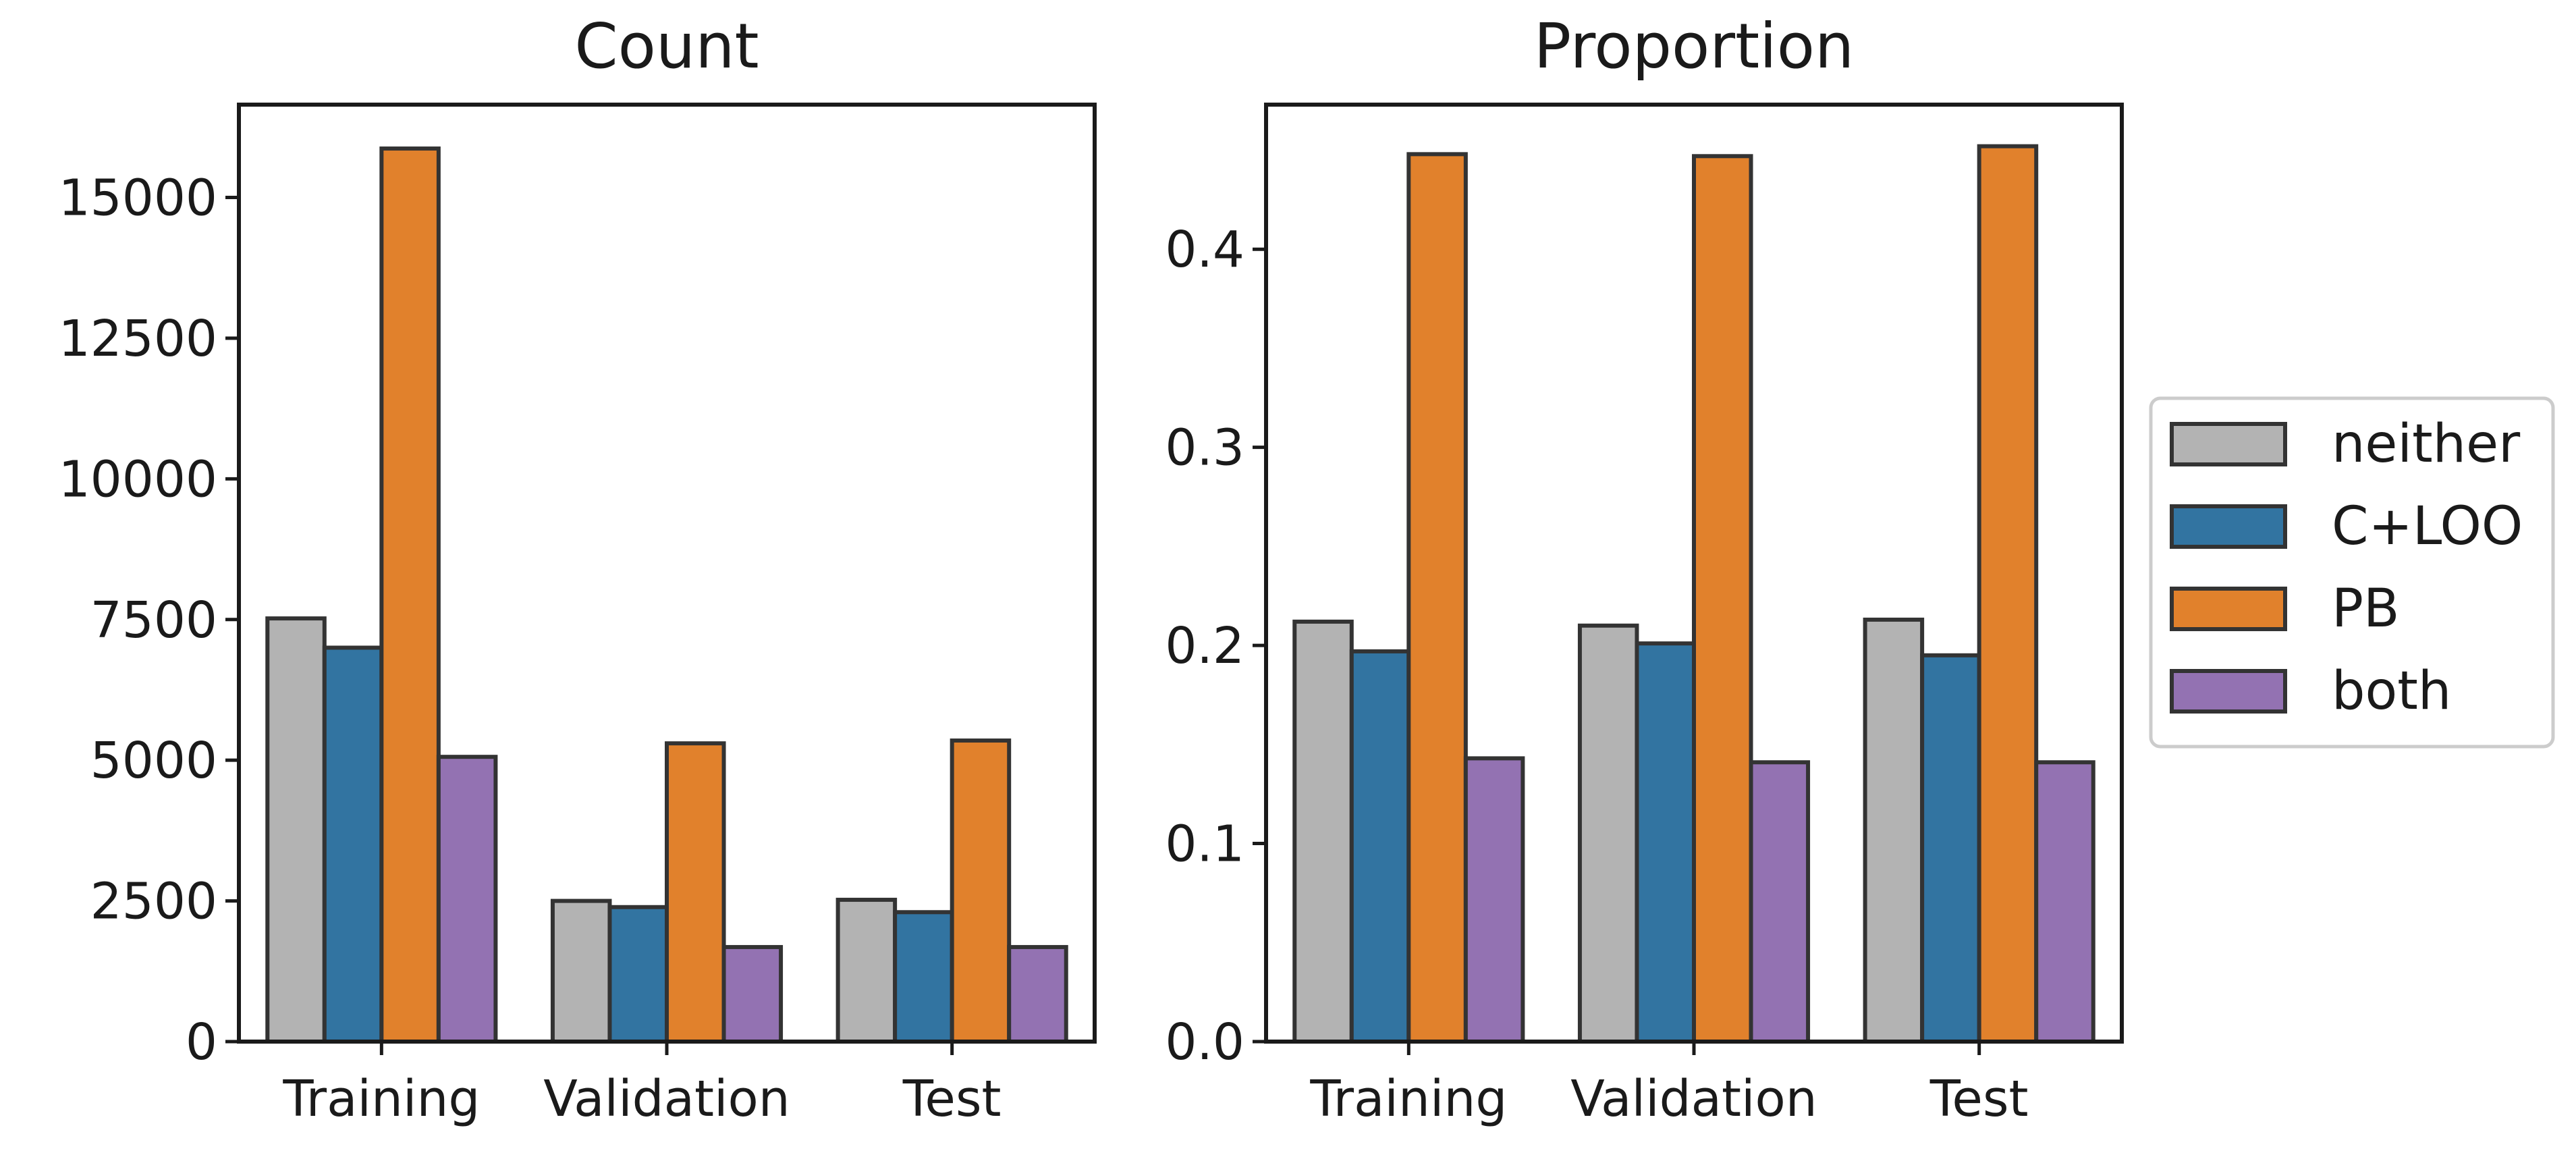 The height and width of the screenshot is (1155, 2576). I want to click on proportion-xtick-label-test: Test, so click(1979, 1099).